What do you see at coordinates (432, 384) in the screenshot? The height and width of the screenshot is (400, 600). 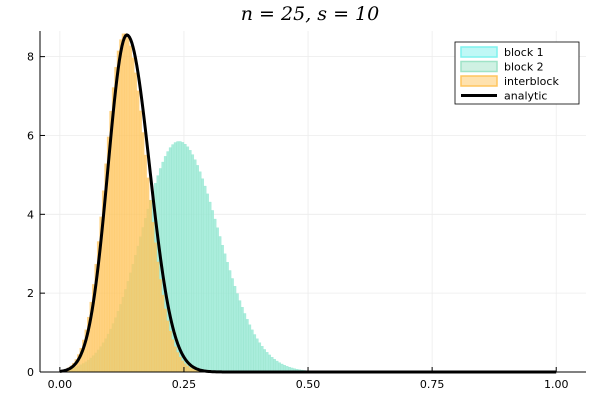 I see `x-tick-label: 0.75` at bounding box center [432, 384].